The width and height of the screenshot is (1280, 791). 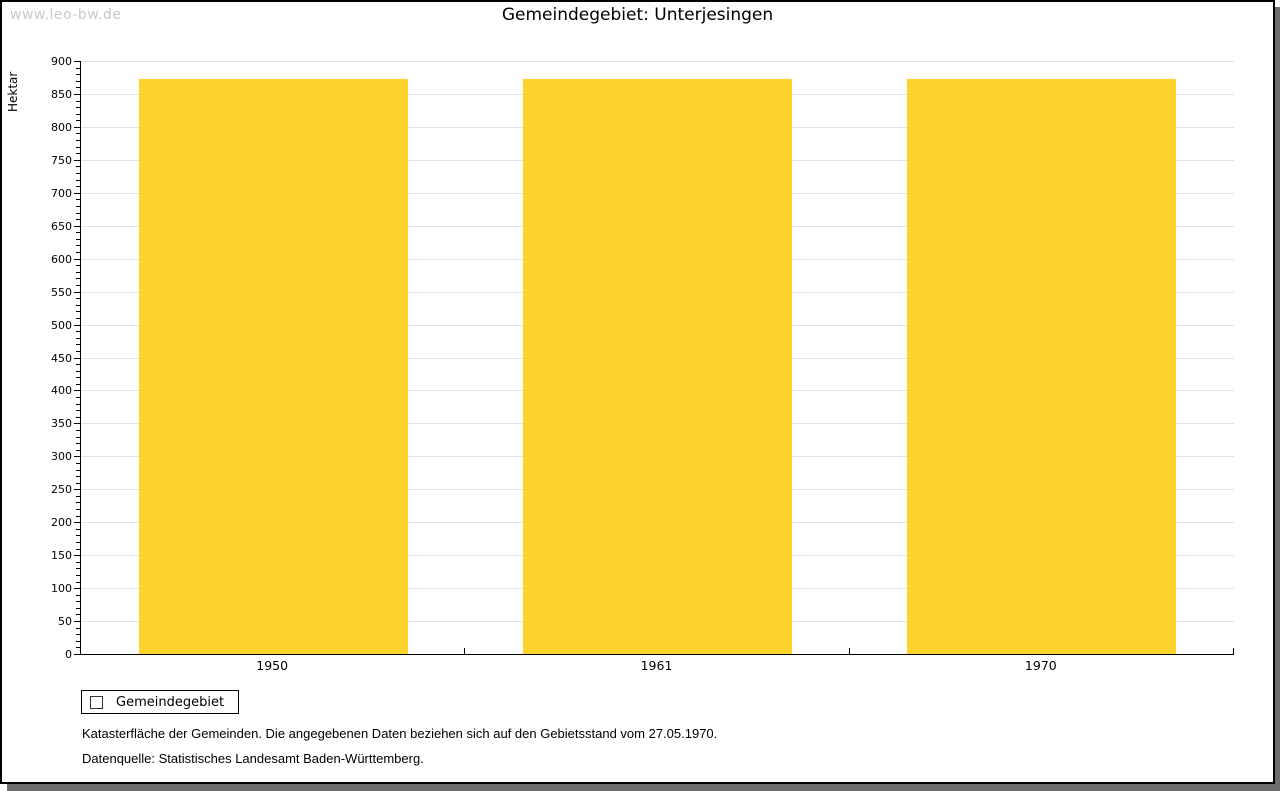 I want to click on chart-title: Gemeindegebiet: Unterjesingen, so click(x=637, y=15).